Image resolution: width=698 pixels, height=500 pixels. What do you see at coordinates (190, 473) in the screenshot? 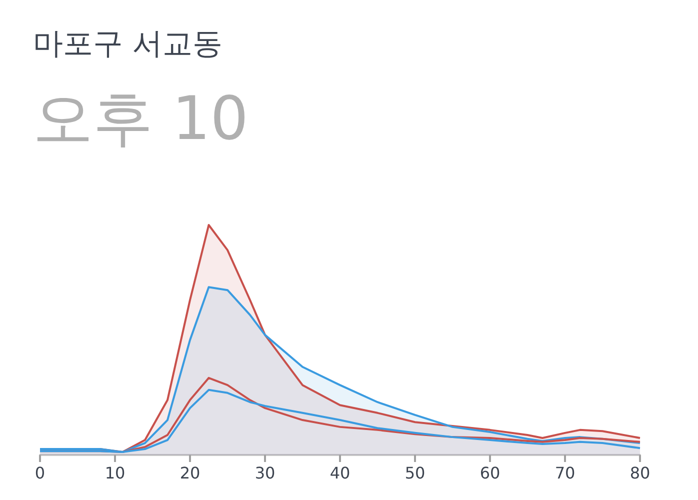
I see `x-tick-label: 20` at bounding box center [190, 473].